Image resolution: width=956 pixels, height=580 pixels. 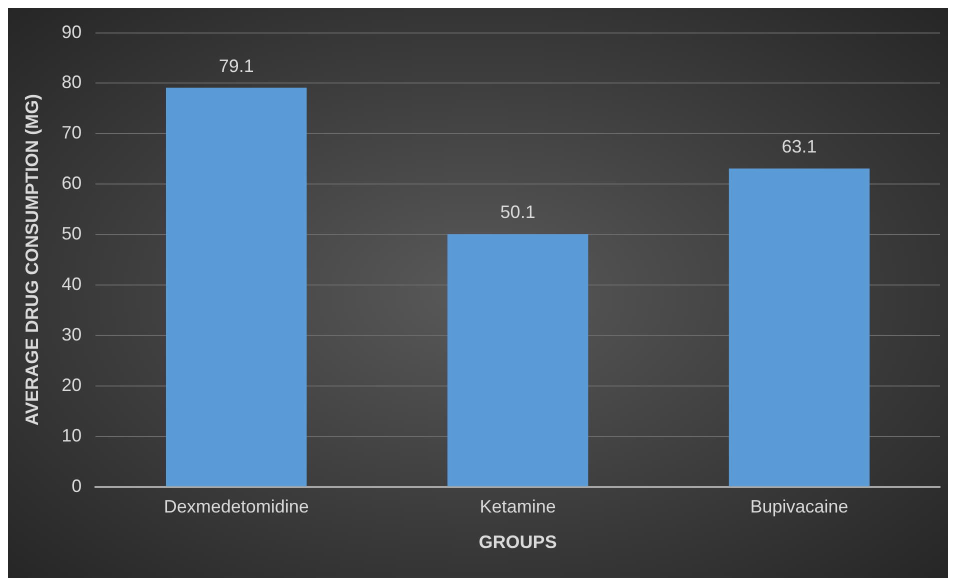 I want to click on x-tick-label: Bupivacaine, so click(x=799, y=506).